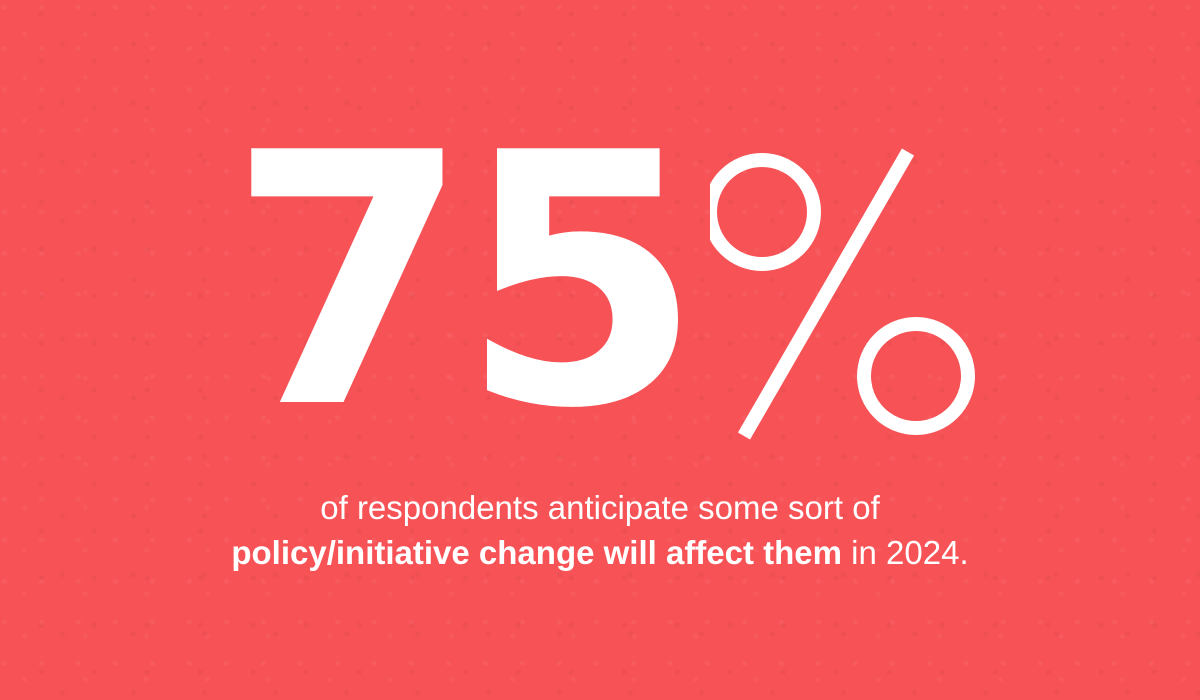 Image resolution: width=1200 pixels, height=700 pixels. What do you see at coordinates (600, 507) in the screenshot?
I see `caption-line-1: of respondents anticipate some sort of` at bounding box center [600, 507].